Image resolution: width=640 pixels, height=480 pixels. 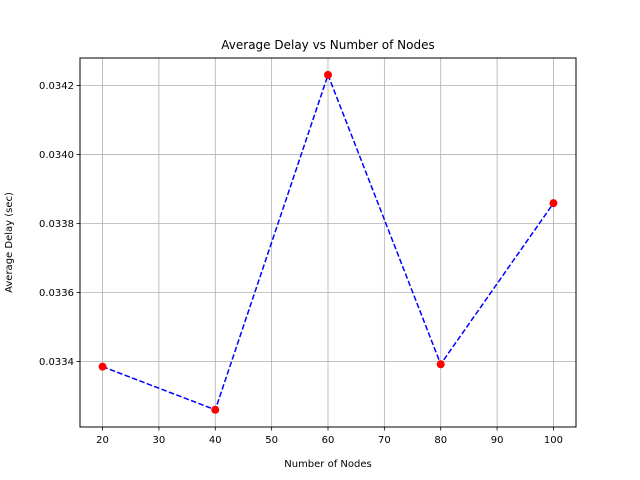 What do you see at coordinates (553, 440) in the screenshot?
I see `x-tick-label: 100` at bounding box center [553, 440].